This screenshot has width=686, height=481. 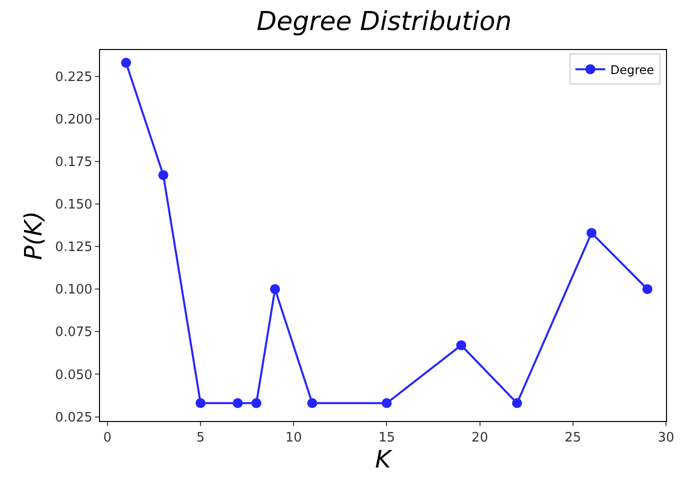 I want to click on x-tick-label: 30, so click(x=666, y=438).